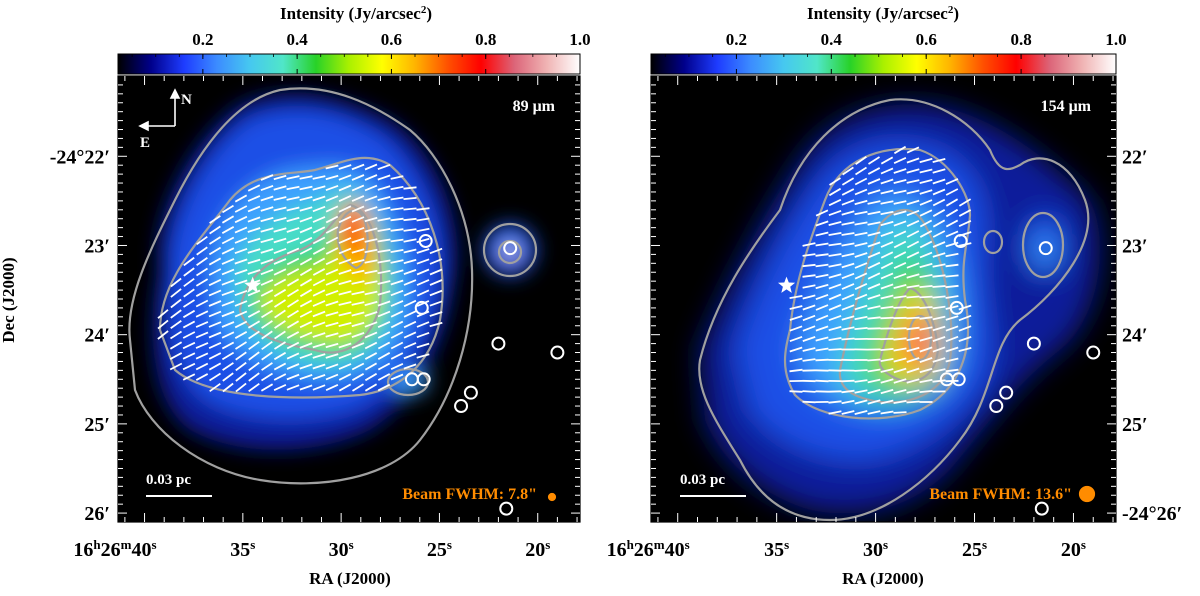 The image size is (1200, 596). I want to click on scale-bar-label-right: 0.03 pc, so click(702, 480).